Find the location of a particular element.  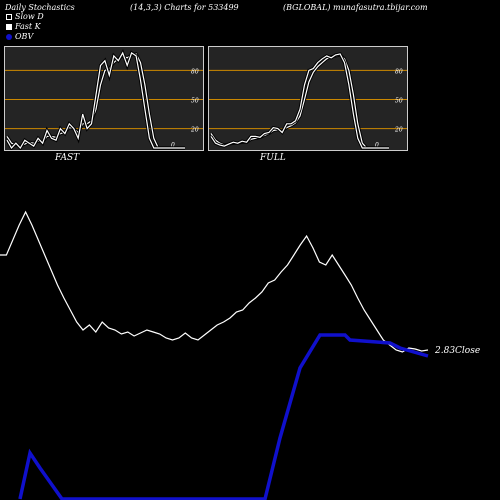

full-stochastic-panel: 80 50 20 0 is located at coordinates (308, 98).